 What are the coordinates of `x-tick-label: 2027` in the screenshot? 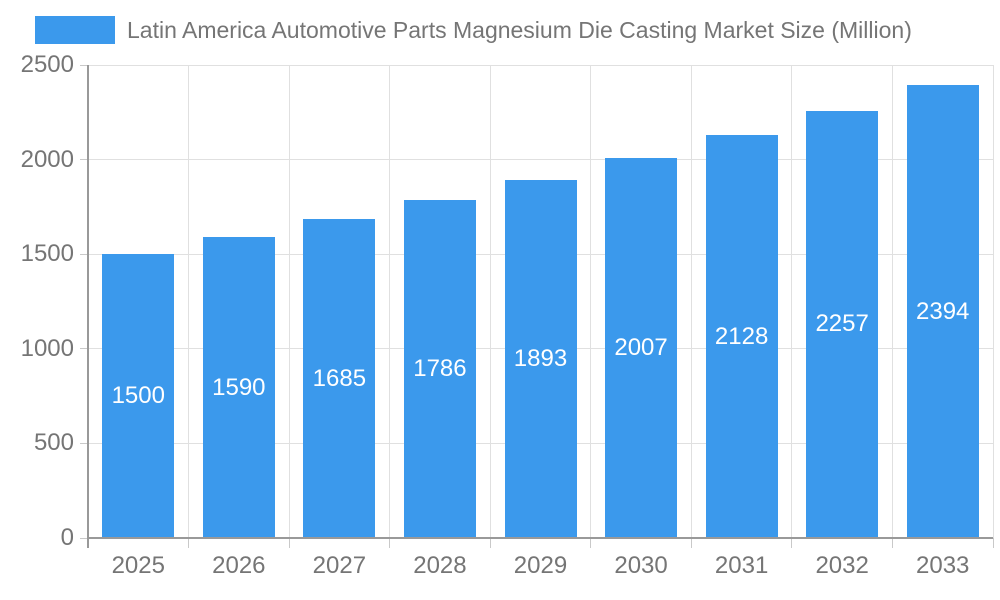 It's located at (339, 565).